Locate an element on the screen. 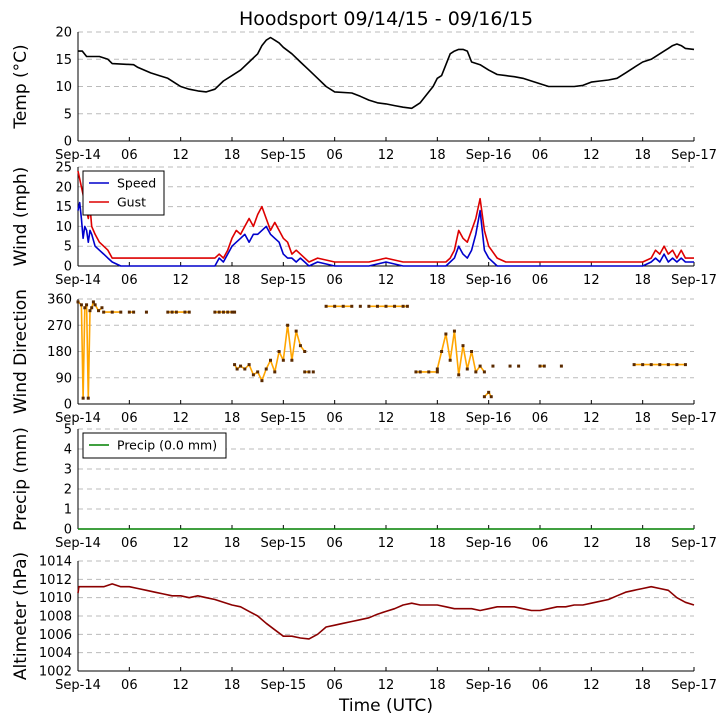 This screenshot has width=725, height=725. x-tick-label: Sep-17 is located at coordinates (694, 155).